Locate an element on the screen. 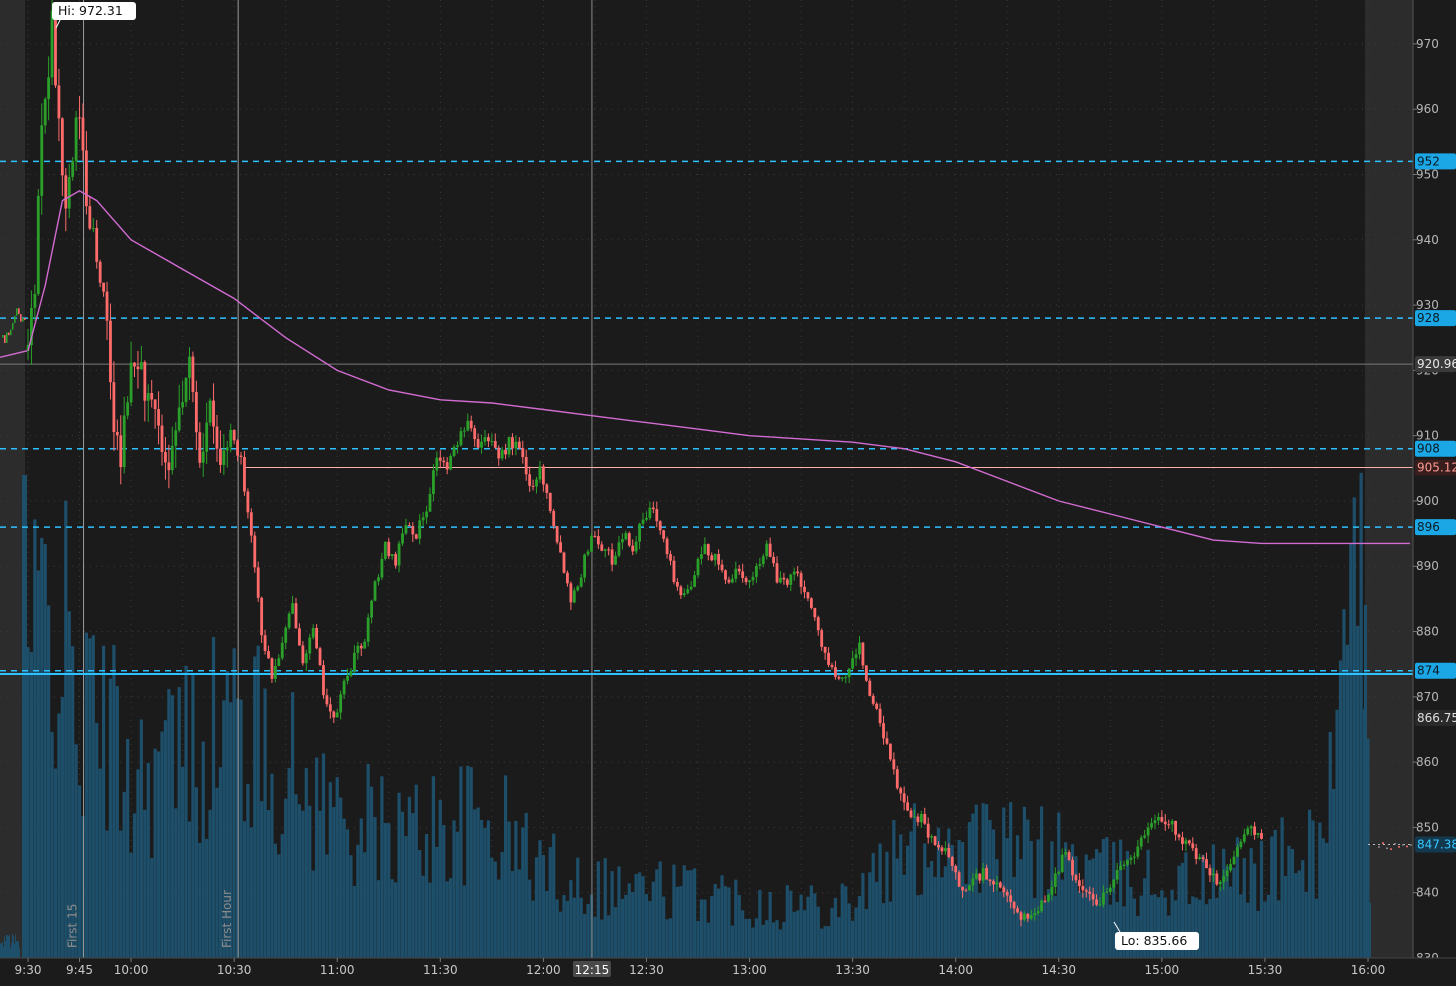  level-tag-bg is located at coordinates (1435, 448).